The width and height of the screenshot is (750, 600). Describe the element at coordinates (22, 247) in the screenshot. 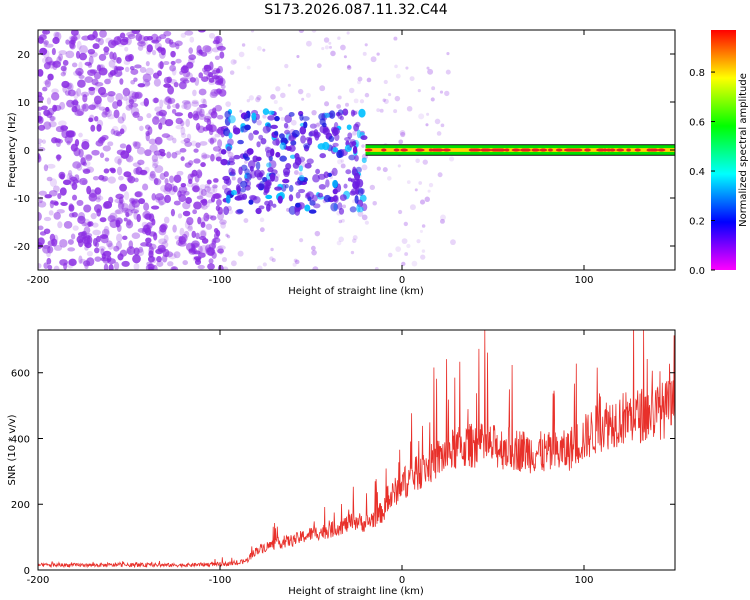

I see `spectrogram-ytick-label: -20` at that location.